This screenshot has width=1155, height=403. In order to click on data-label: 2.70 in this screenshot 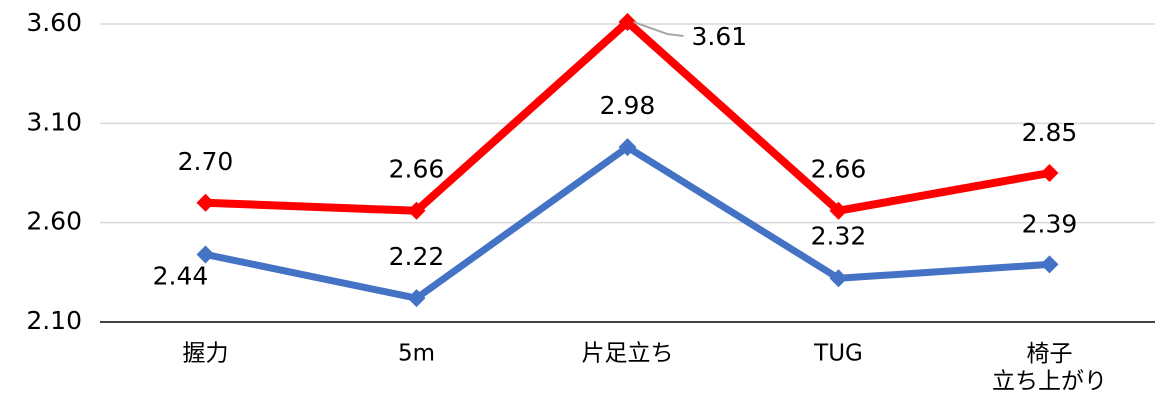, I will do `click(206, 161)`.